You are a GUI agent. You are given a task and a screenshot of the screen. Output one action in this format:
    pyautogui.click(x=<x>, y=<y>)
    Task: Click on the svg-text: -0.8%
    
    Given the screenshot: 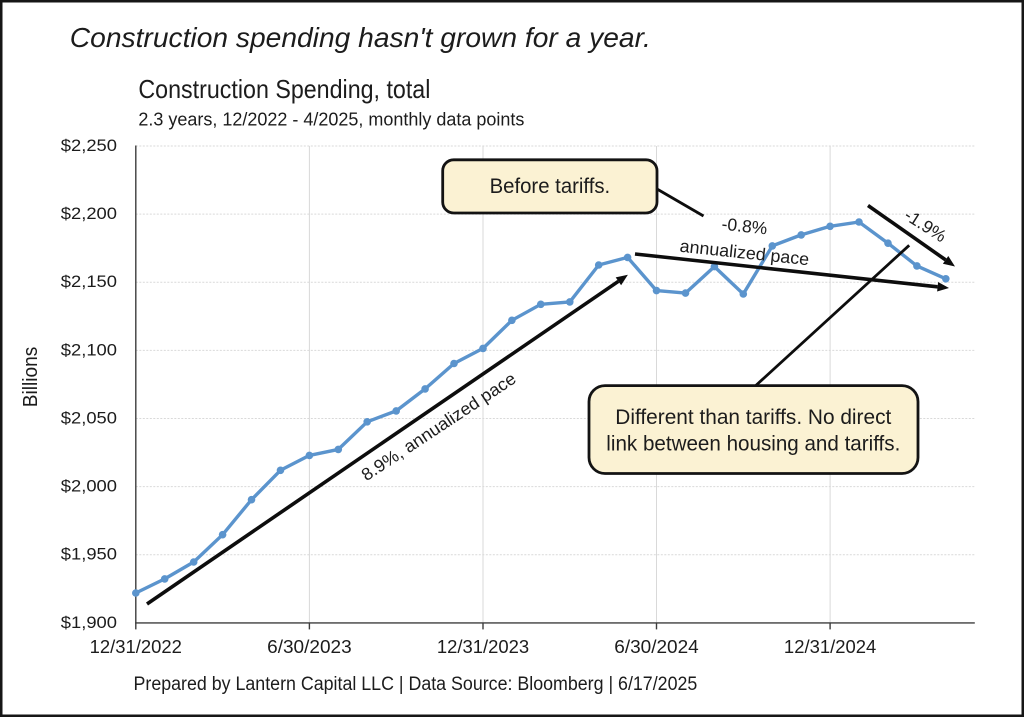 What is the action you would take?
    pyautogui.click(x=745, y=226)
    